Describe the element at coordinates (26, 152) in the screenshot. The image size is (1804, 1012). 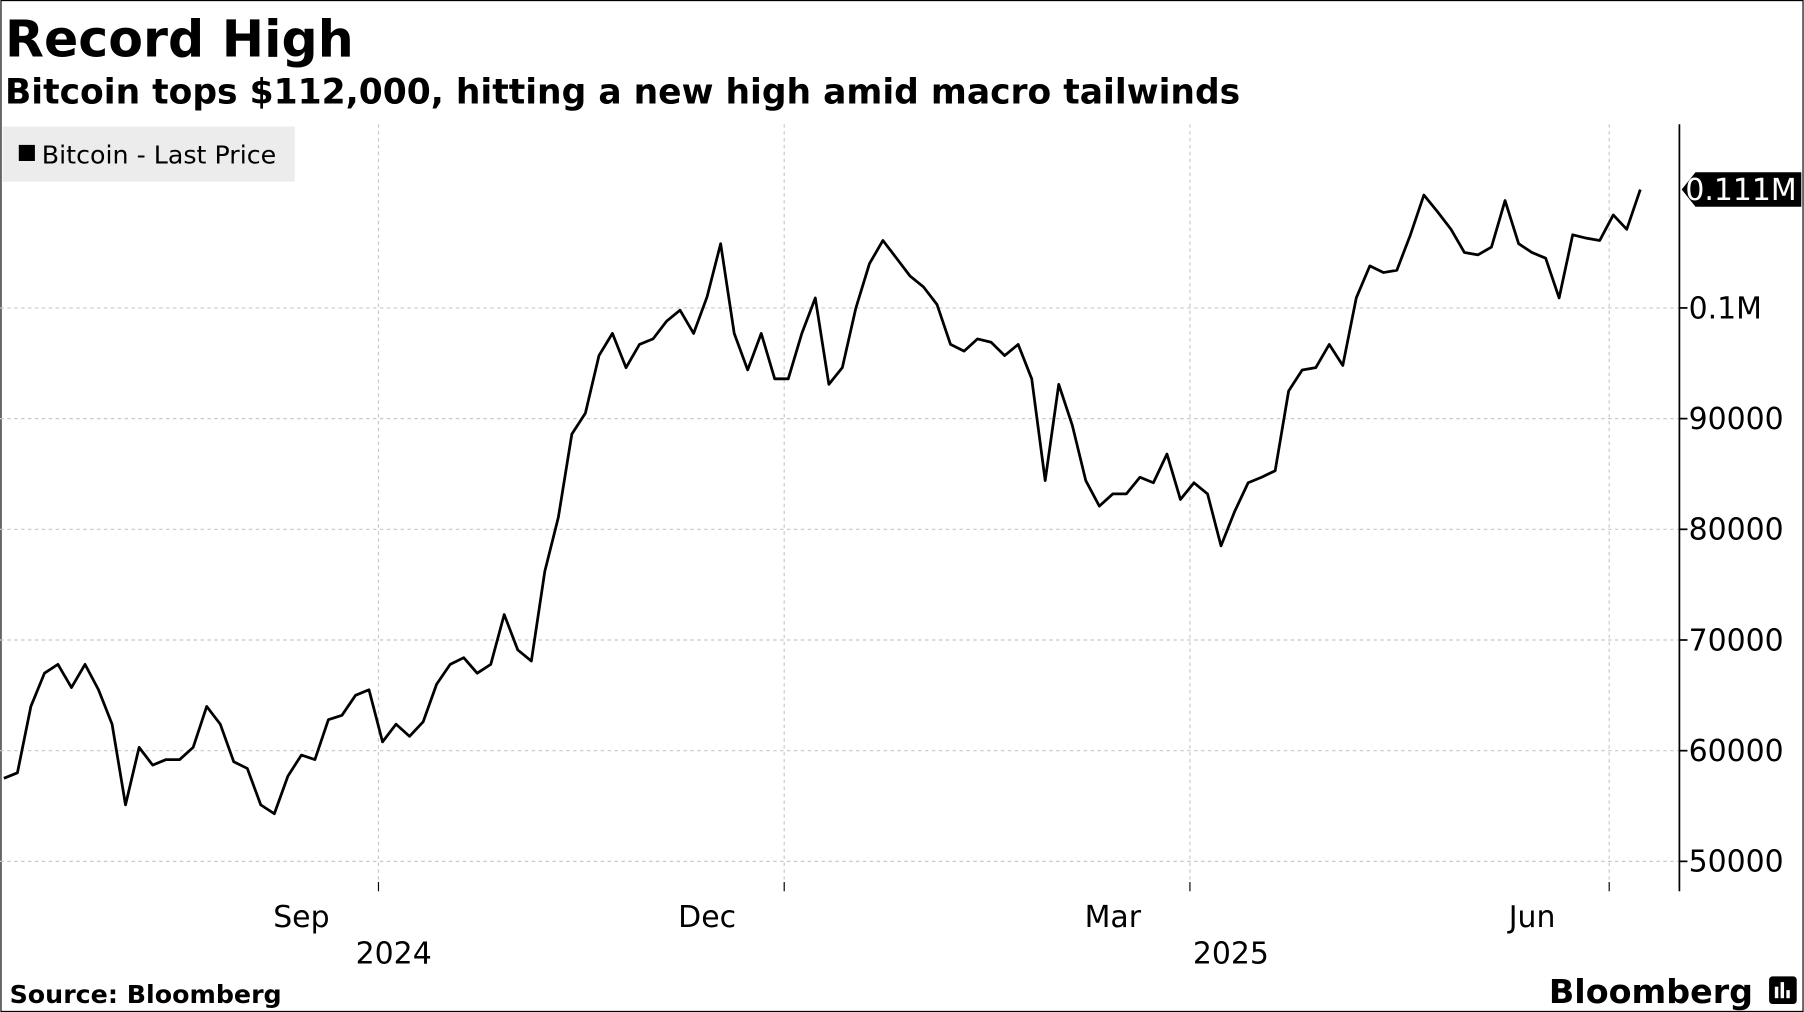
I see `legend-swatch` at that location.